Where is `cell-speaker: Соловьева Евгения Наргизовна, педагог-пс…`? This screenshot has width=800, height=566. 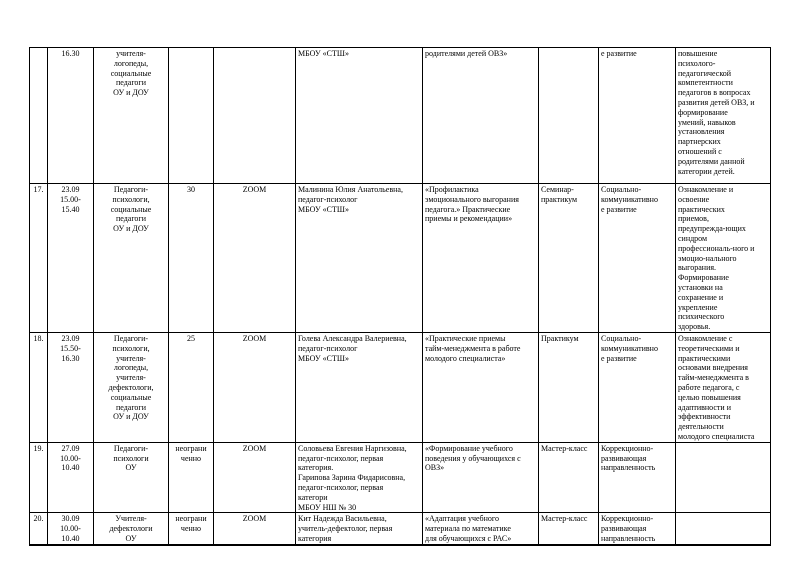 cell-speaker: Соловьева Евгения Наргизовна, педагог-пс… is located at coordinates (359, 477).